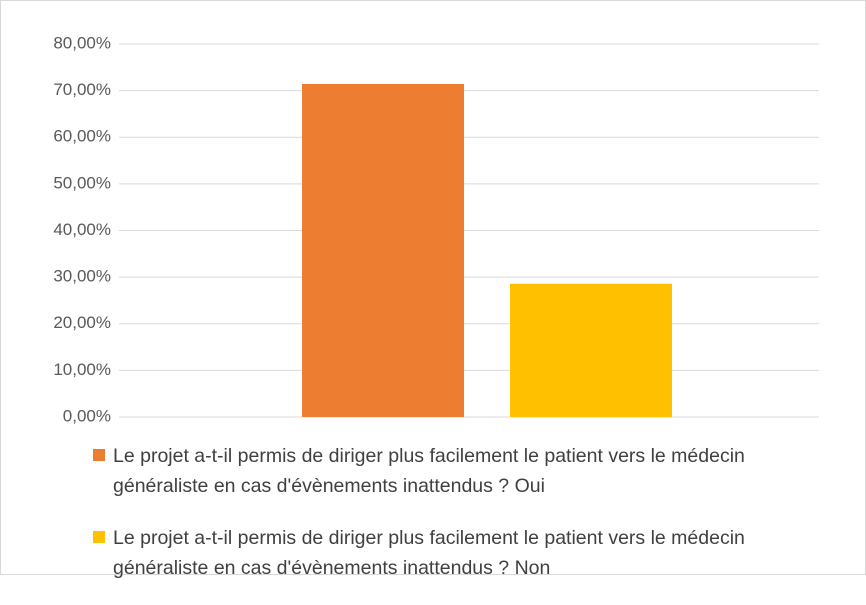 This screenshot has width=866, height=605. What do you see at coordinates (82, 369) in the screenshot?
I see `y-tick-label: 10,00%` at bounding box center [82, 369].